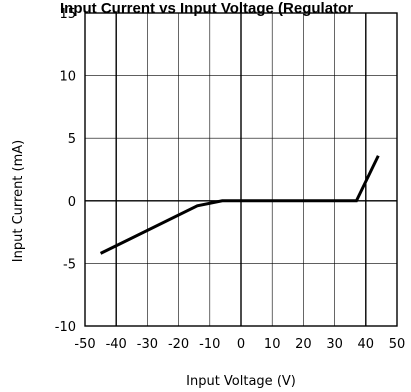  I want to click on y-tick-label: 10, so click(67, 77).